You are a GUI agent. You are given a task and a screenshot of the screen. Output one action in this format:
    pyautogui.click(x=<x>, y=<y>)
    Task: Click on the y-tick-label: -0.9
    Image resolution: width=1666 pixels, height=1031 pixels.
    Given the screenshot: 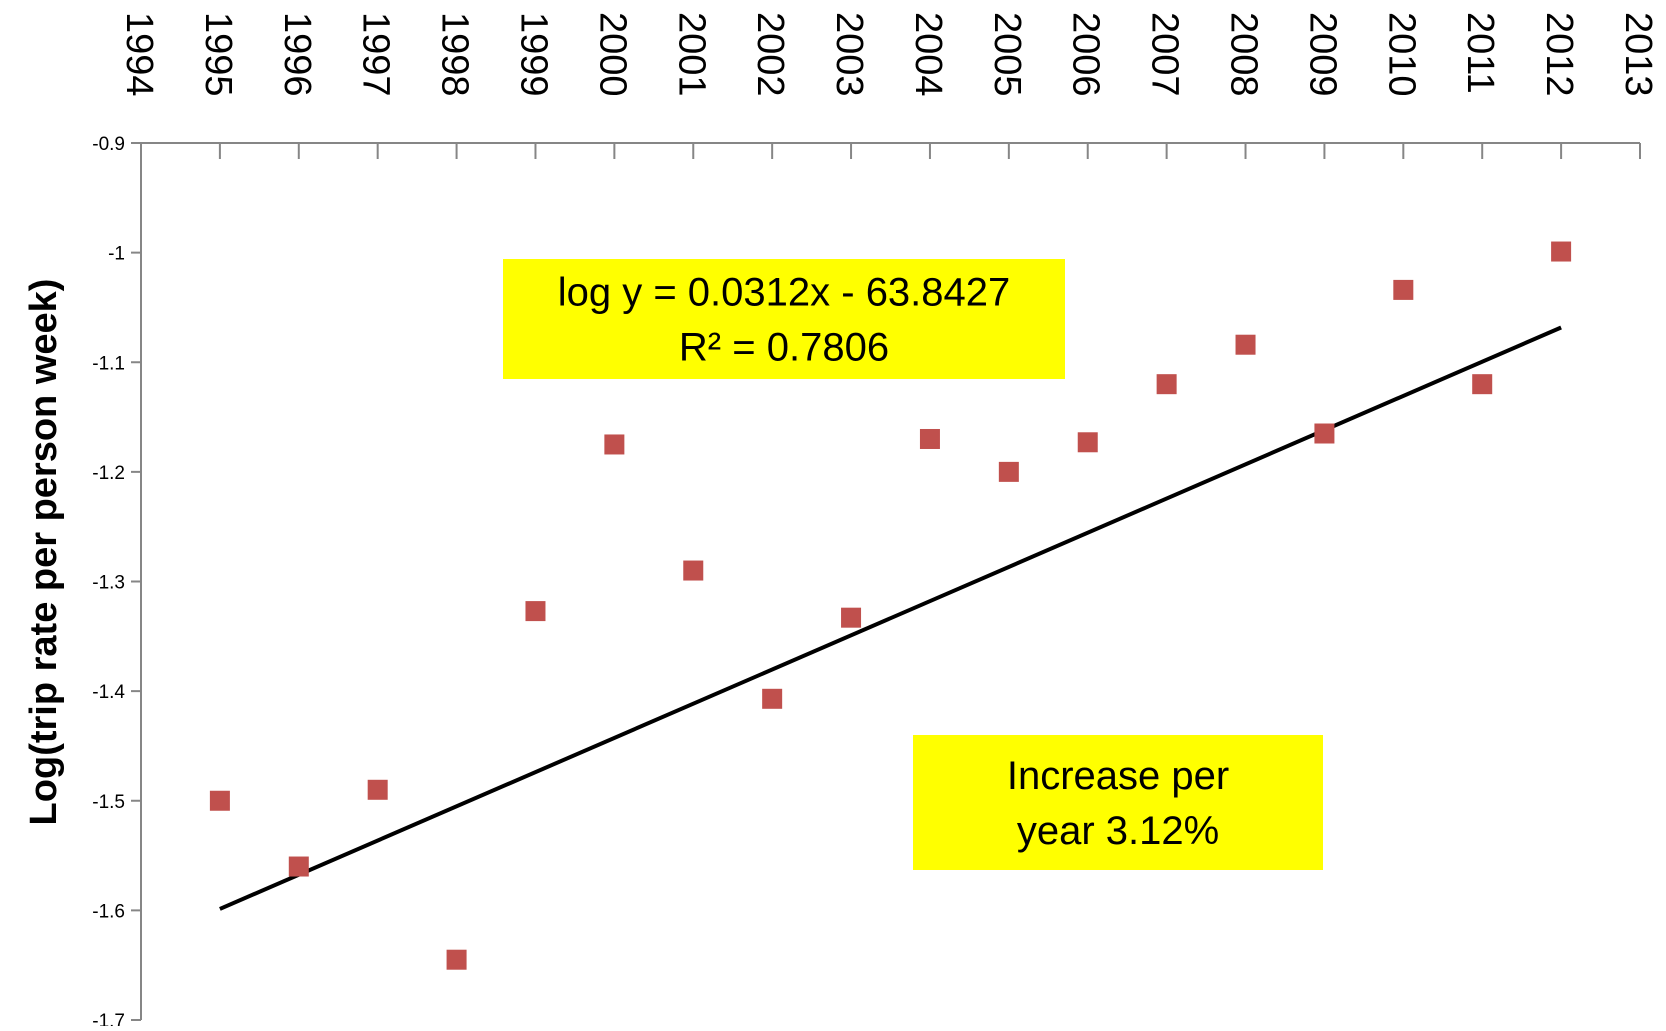 What is the action you would take?
    pyautogui.click(x=108, y=144)
    